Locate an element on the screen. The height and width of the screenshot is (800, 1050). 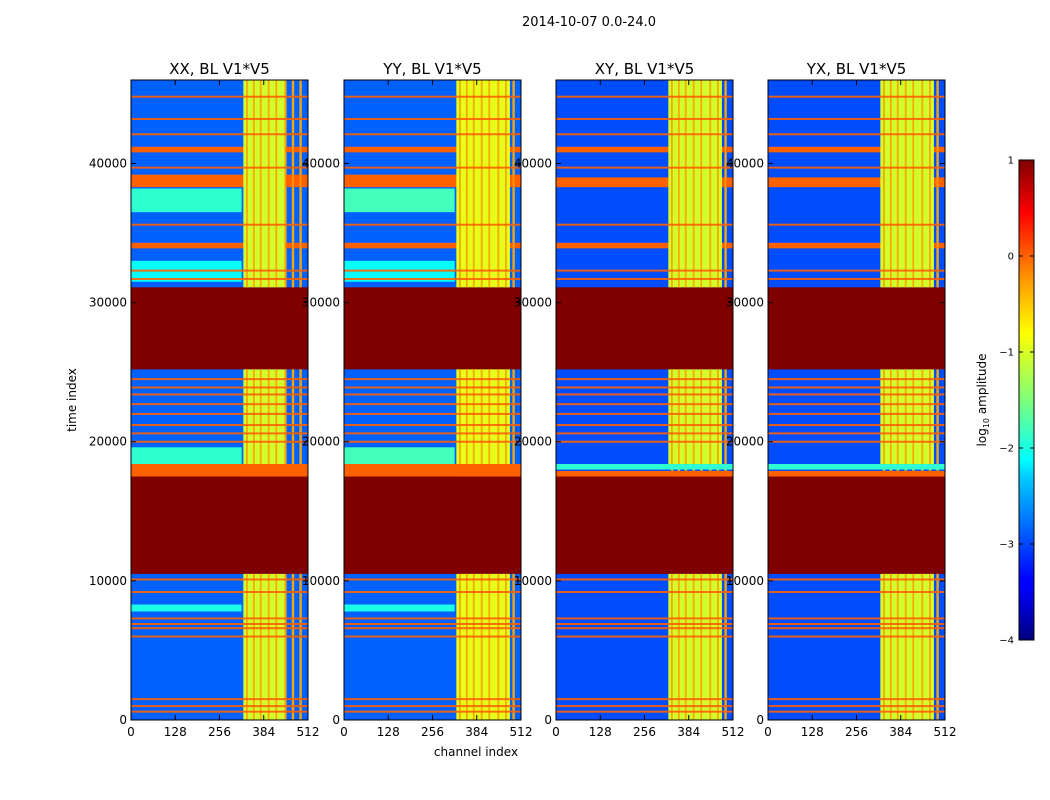
y-tick-label: 40000 is located at coordinates (321, 163).